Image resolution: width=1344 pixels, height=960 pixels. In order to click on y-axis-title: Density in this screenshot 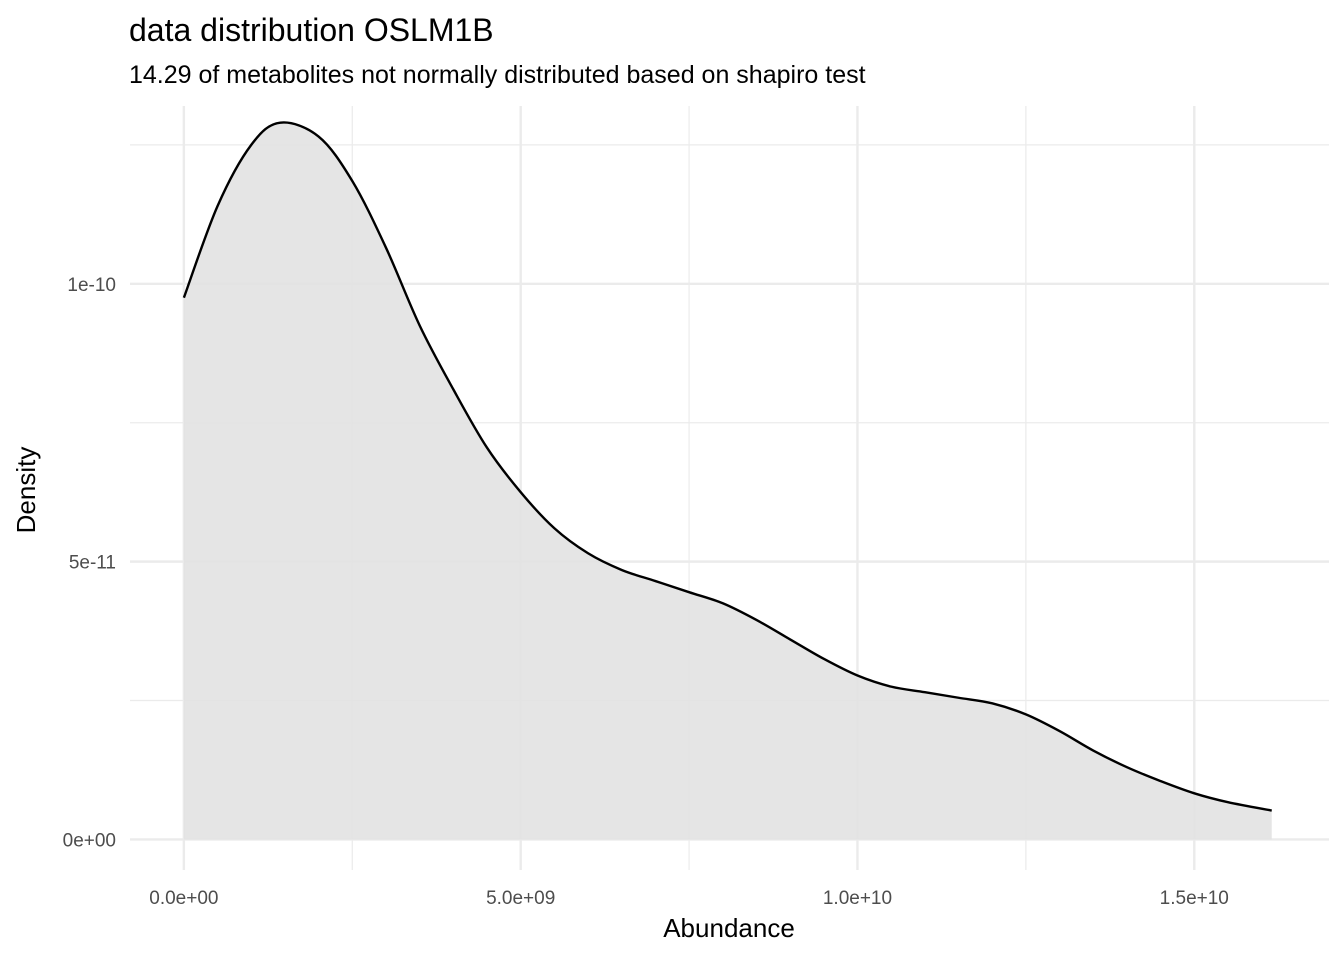, I will do `click(26, 490)`.